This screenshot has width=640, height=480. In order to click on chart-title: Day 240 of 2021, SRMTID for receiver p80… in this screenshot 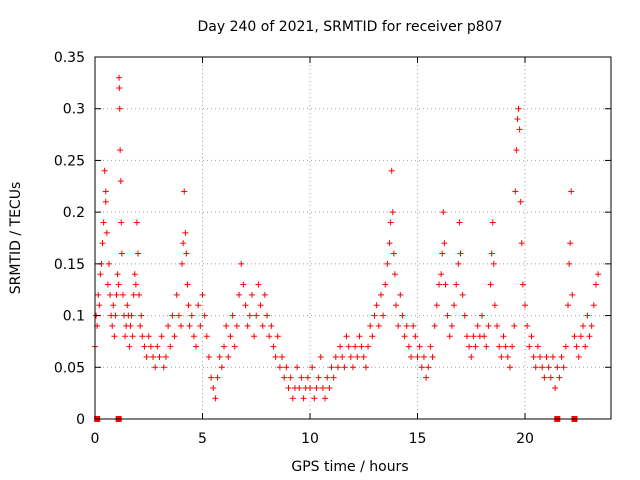, I will do `click(349, 27)`.